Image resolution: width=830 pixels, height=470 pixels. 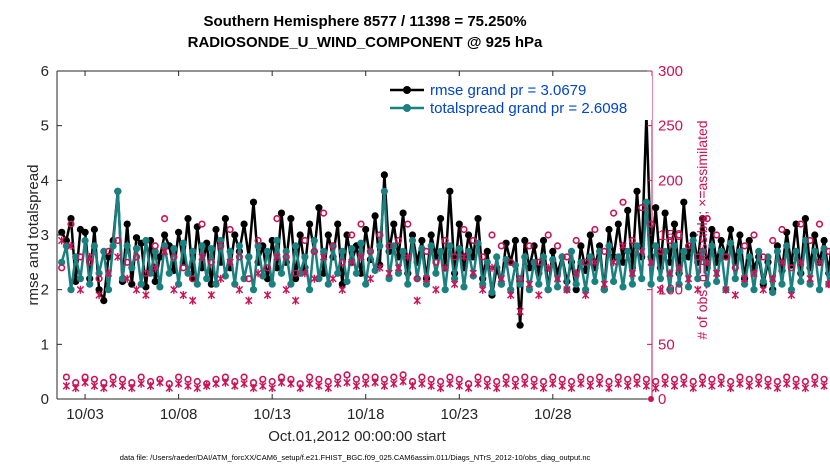 What do you see at coordinates (670, 126) in the screenshot?
I see `y-right-tick-label: 250` at bounding box center [670, 126].